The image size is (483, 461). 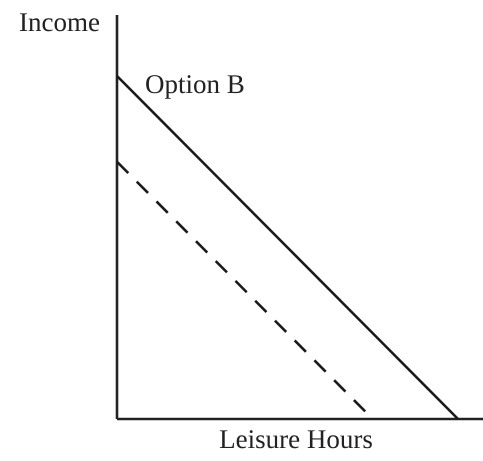 I want to click on series-label: Option B, so click(x=195, y=84).